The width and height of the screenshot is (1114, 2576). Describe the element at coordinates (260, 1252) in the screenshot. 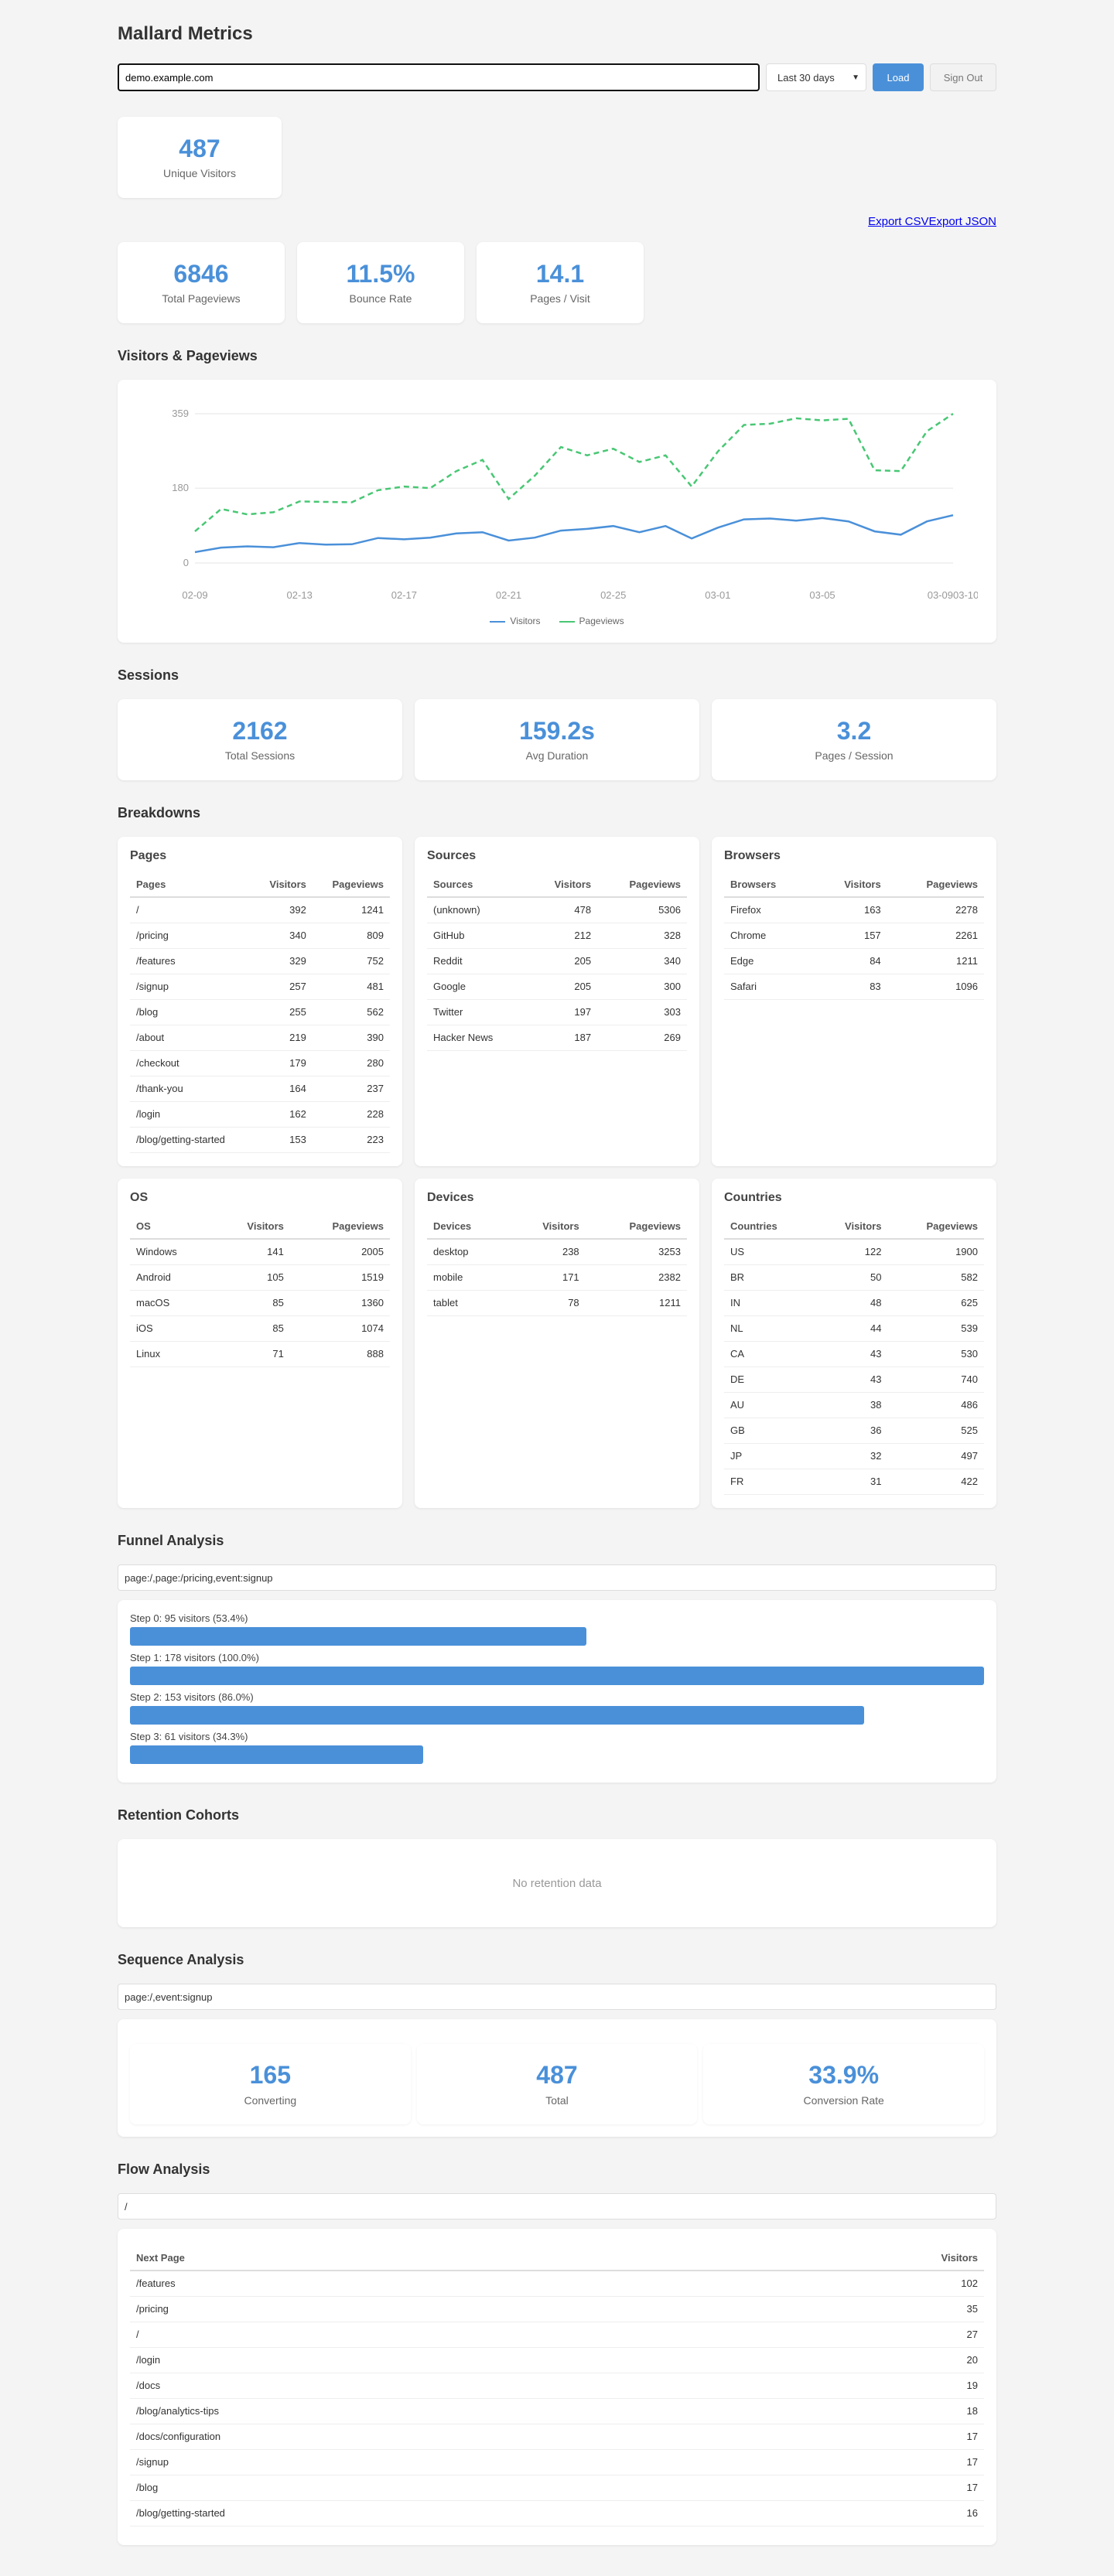

I see `table-row: Windows 141 2005` at that location.